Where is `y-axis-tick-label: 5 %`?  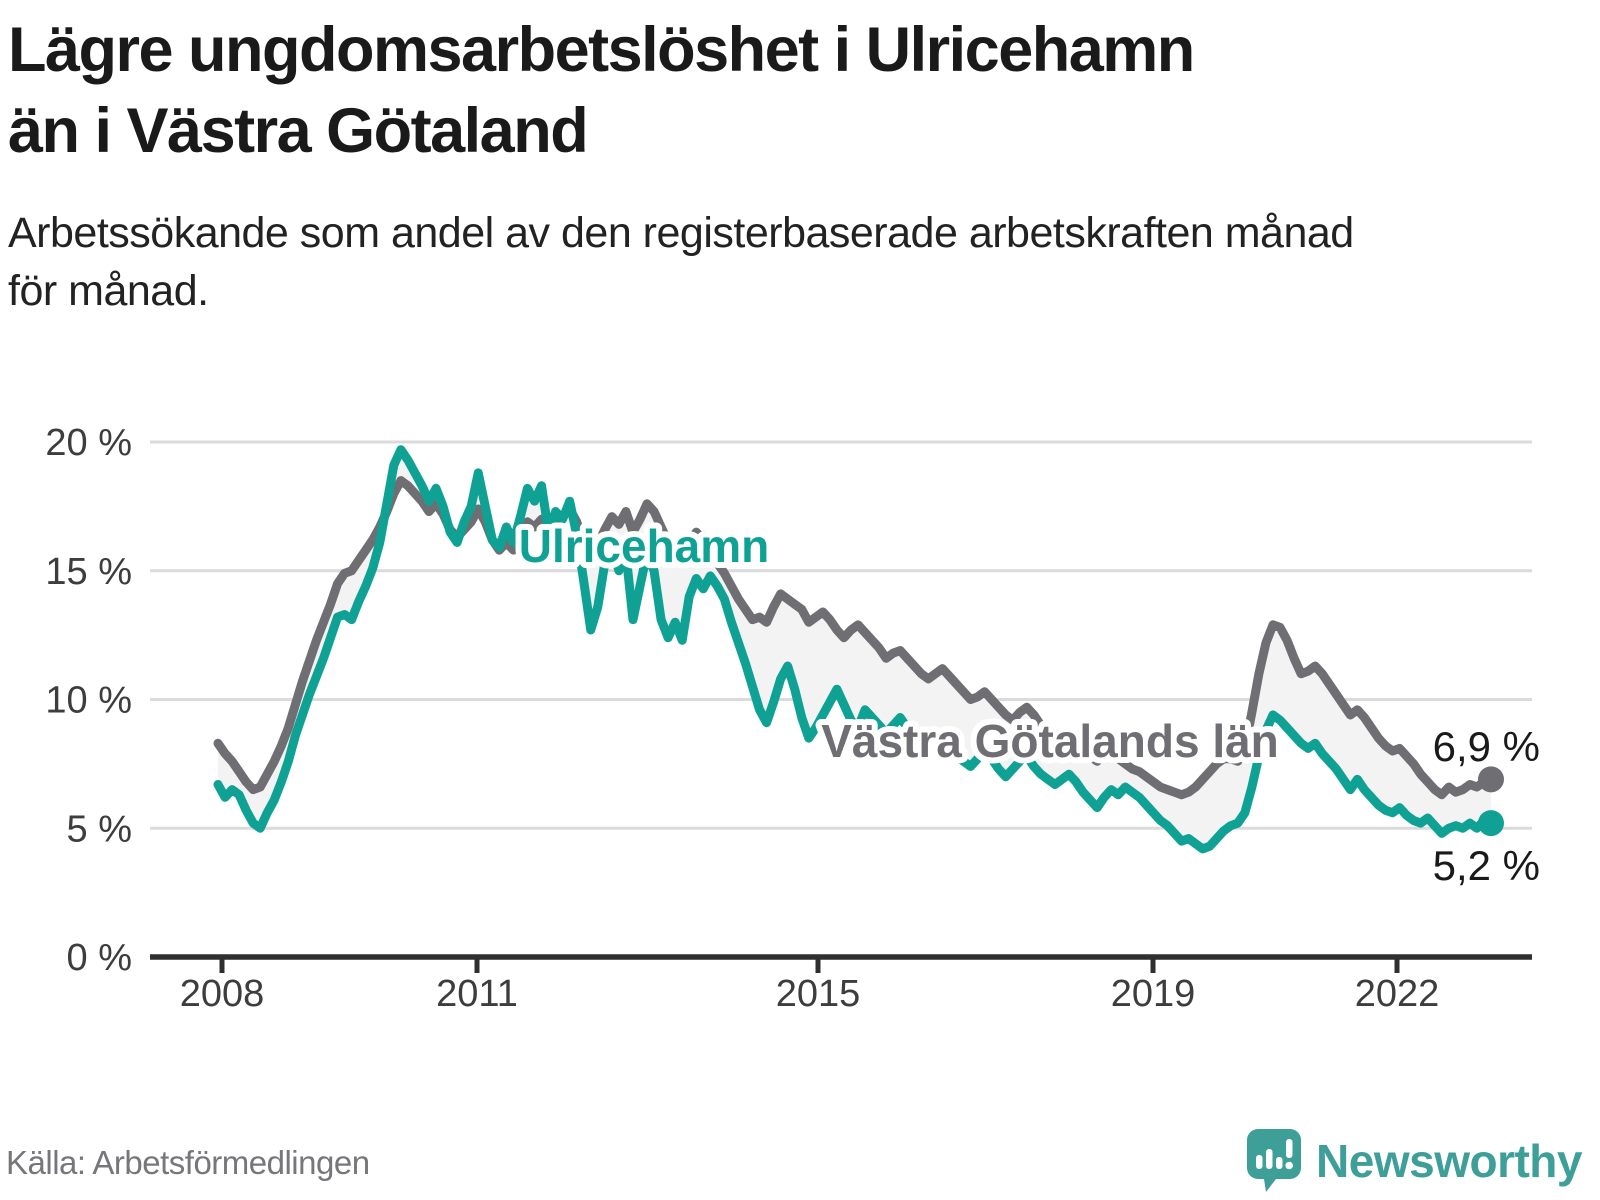 y-axis-tick-label: 5 % is located at coordinates (99, 829).